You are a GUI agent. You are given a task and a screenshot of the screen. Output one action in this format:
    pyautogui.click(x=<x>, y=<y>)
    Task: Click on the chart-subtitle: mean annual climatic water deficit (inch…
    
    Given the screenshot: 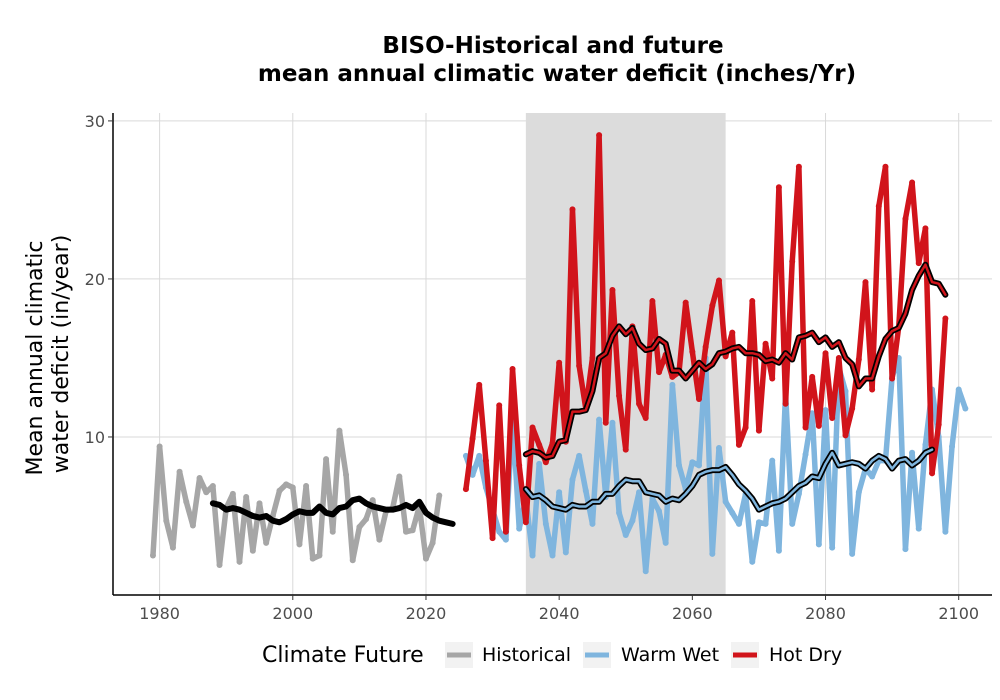 What is the action you would take?
    pyautogui.click(x=557, y=74)
    